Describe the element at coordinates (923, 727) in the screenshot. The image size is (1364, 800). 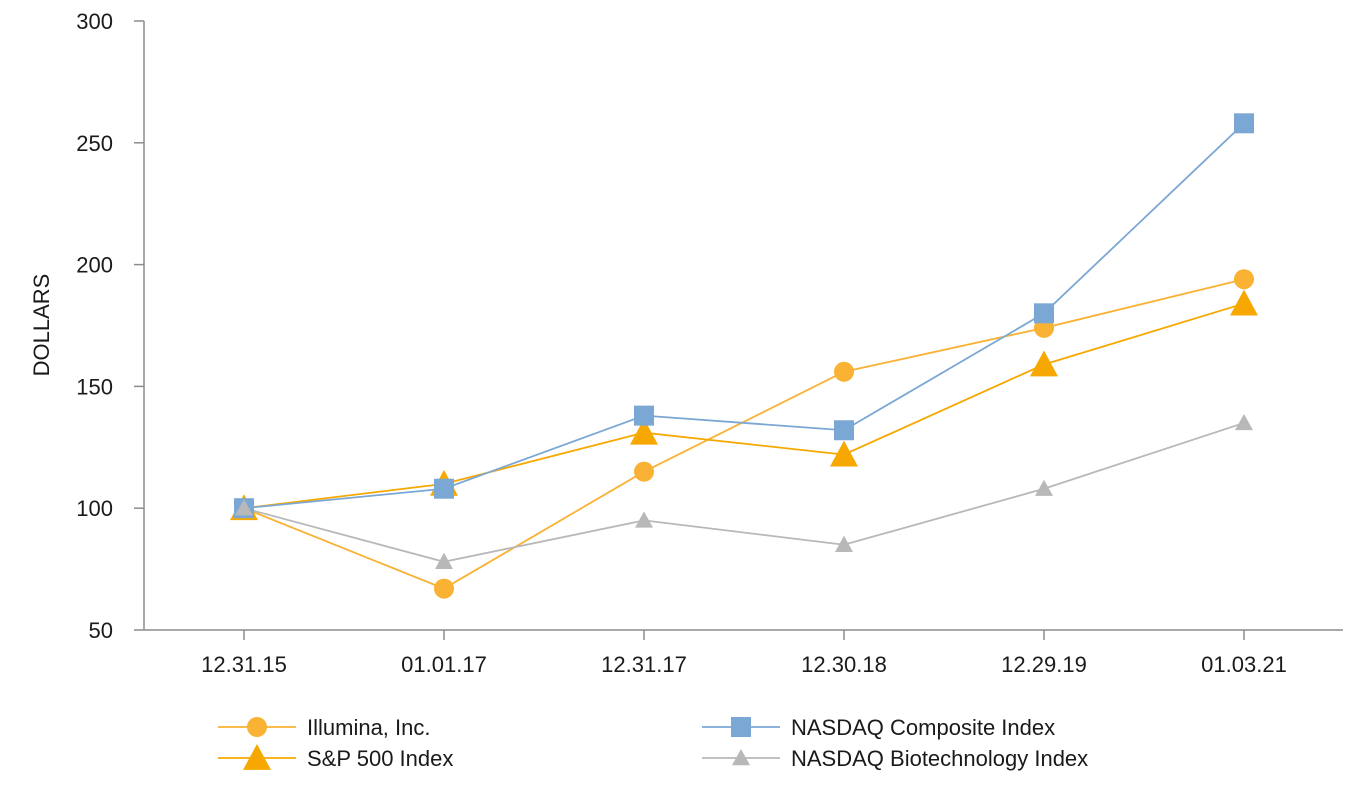
I see `legend-label: NASDAQ Composite Index` at that location.